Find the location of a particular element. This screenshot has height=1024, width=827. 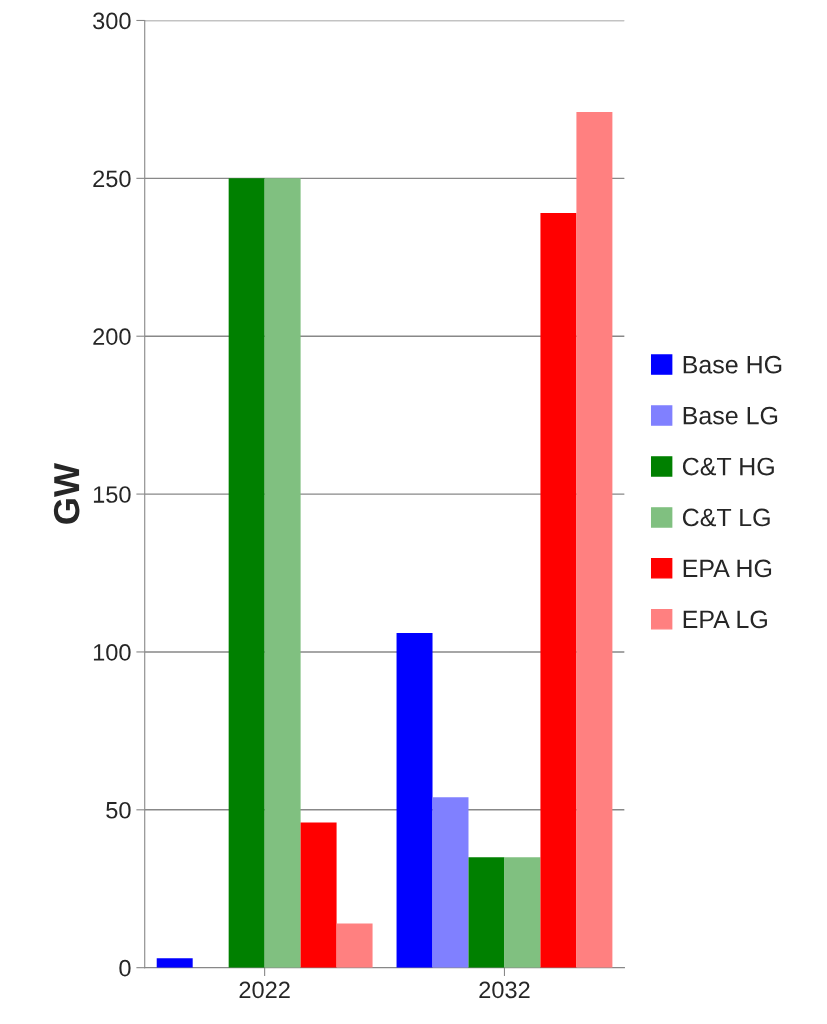

x-tick-label: 2032 is located at coordinates (504, 990).